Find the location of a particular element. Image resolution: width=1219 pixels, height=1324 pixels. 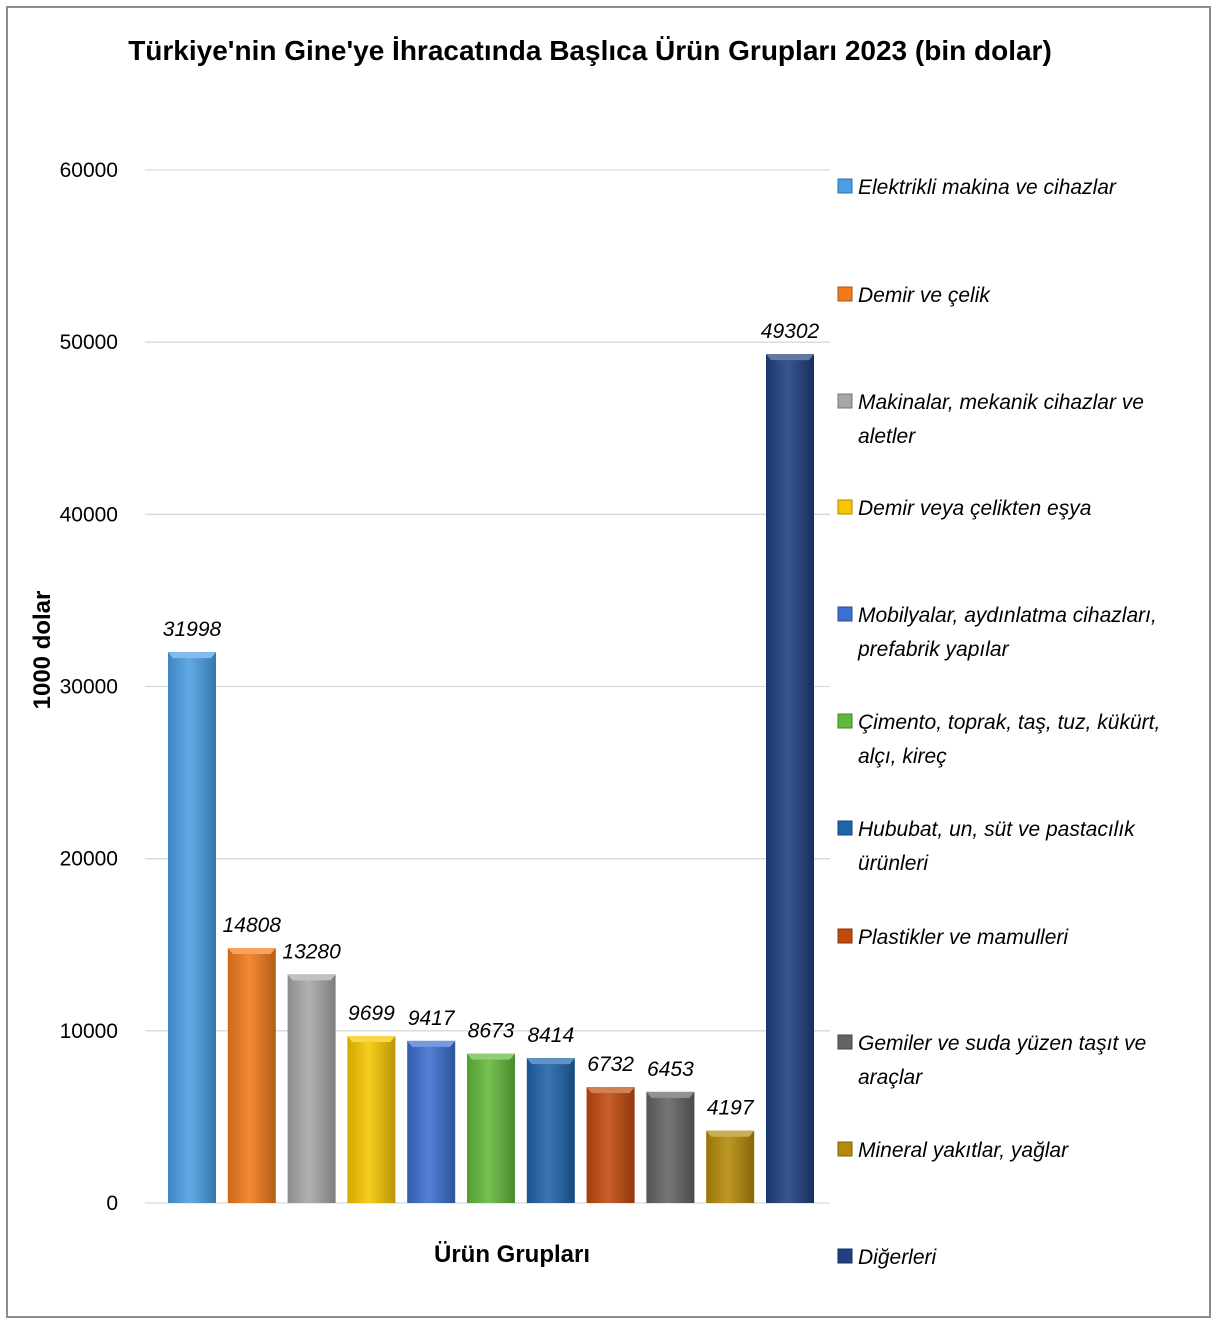

data-label: 4197 is located at coordinates (731, 1108).